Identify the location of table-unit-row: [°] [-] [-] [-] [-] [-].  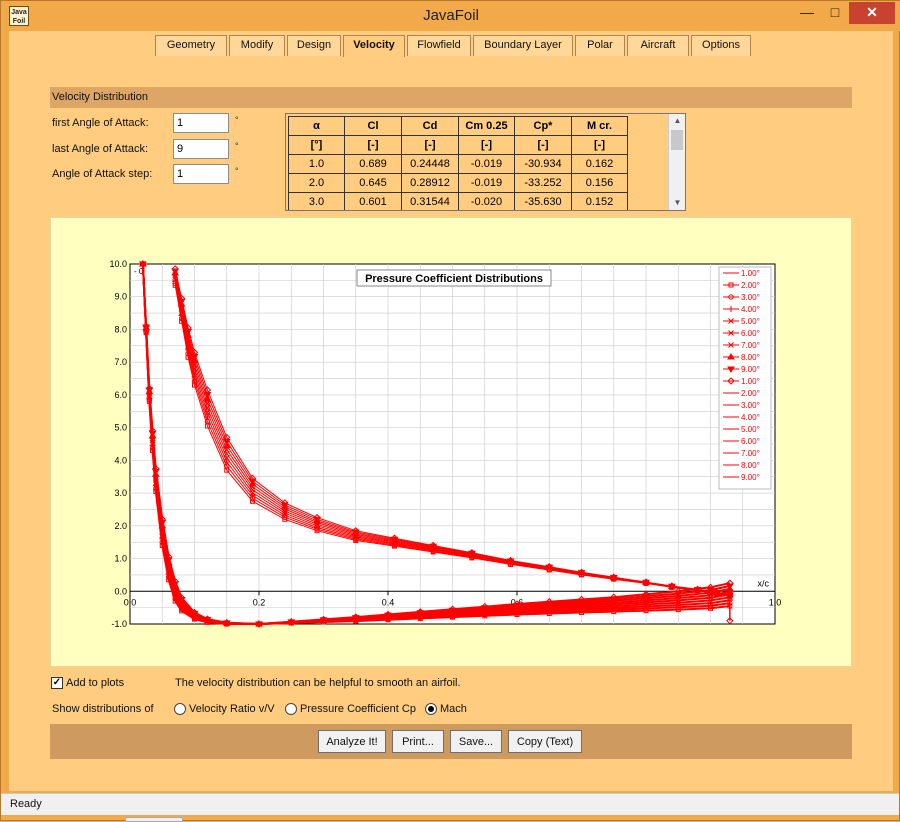
(458, 145).